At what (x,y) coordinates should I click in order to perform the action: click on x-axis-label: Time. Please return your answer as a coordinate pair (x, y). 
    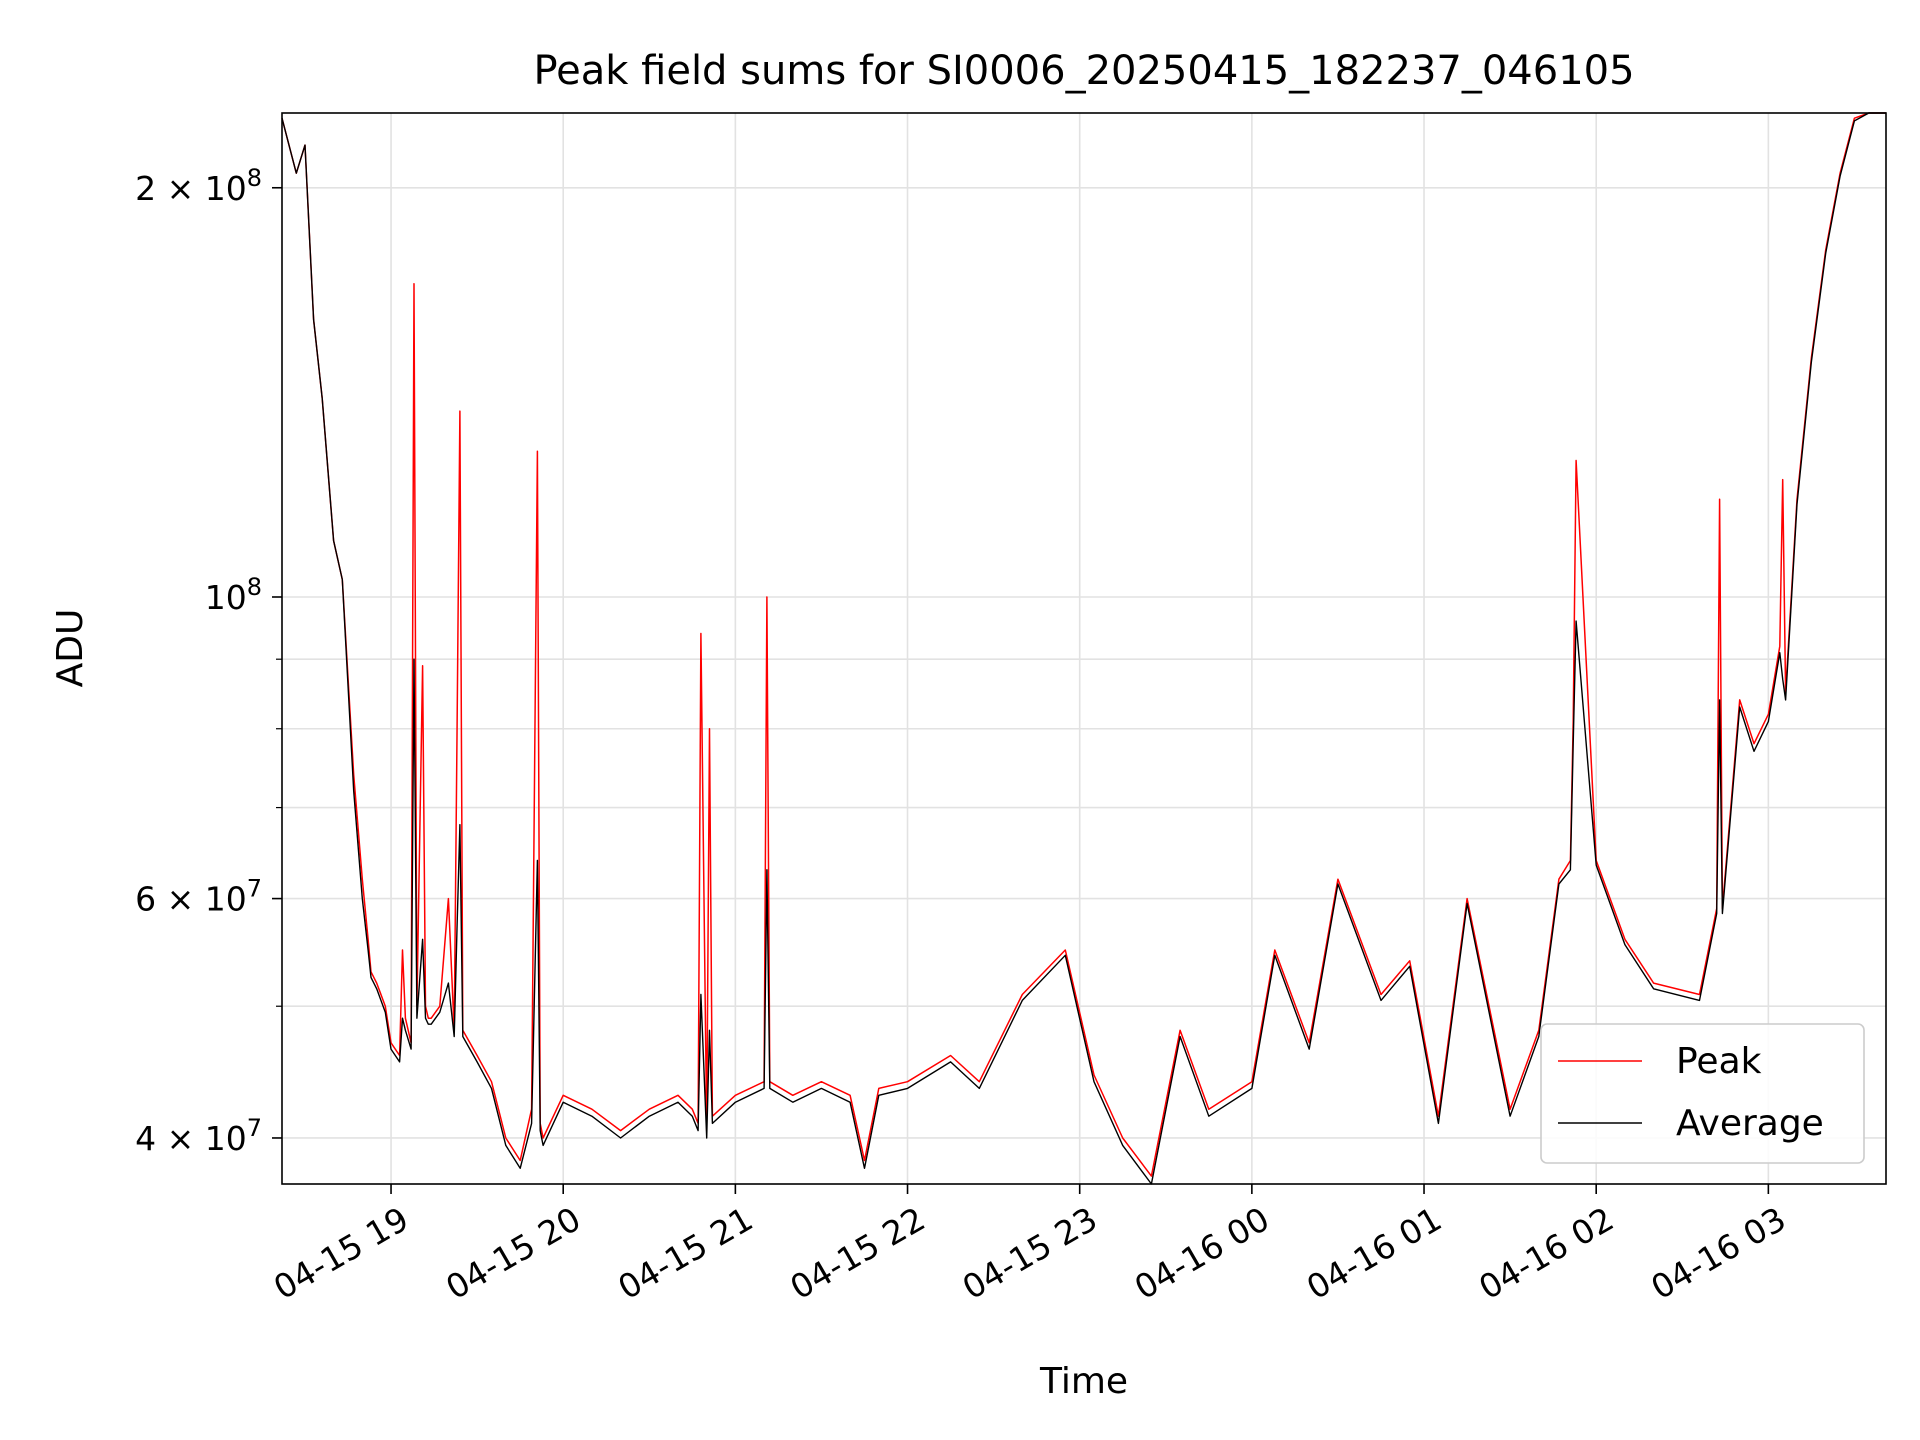
    Looking at the image, I should click on (1083, 1381).